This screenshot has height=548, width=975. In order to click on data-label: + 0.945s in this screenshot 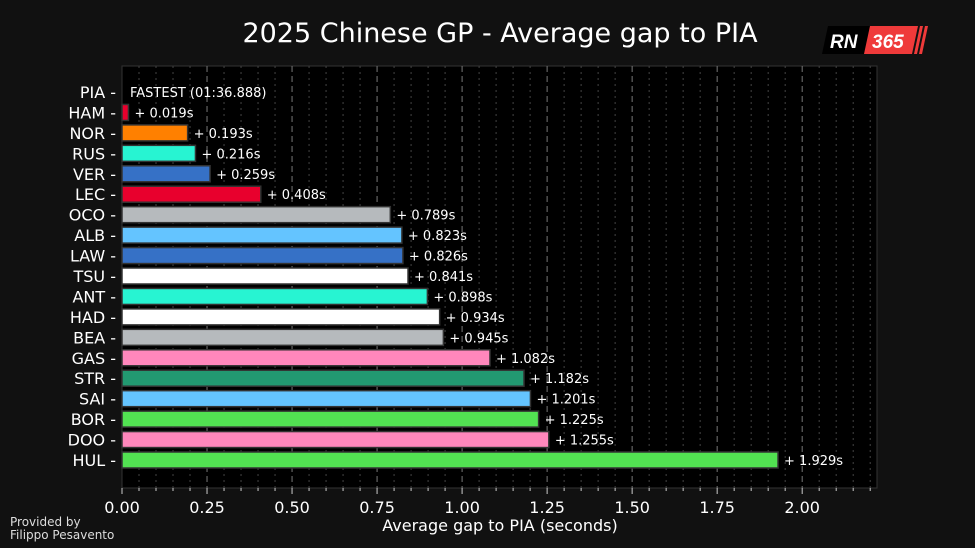, I will do `click(478, 338)`.